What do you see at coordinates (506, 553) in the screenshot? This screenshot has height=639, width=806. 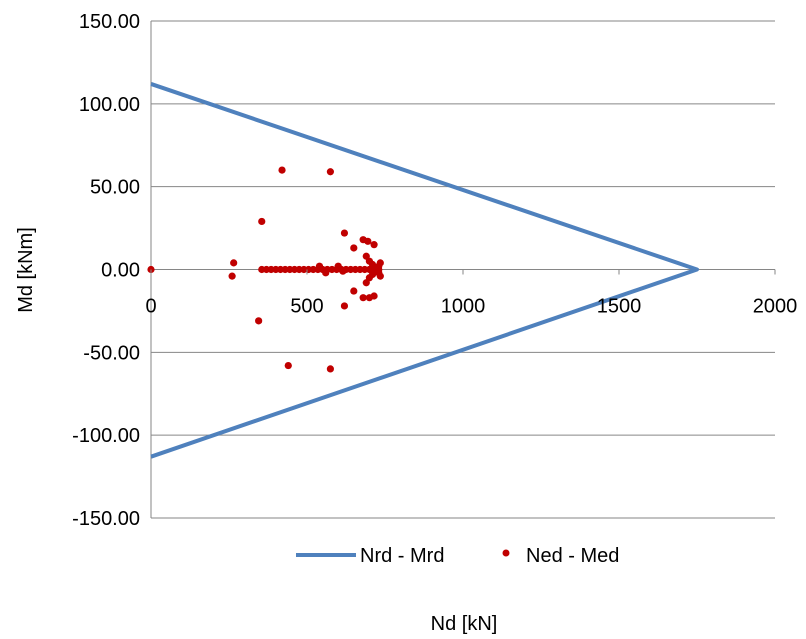 I see `legend-swatch-dot` at bounding box center [506, 553].